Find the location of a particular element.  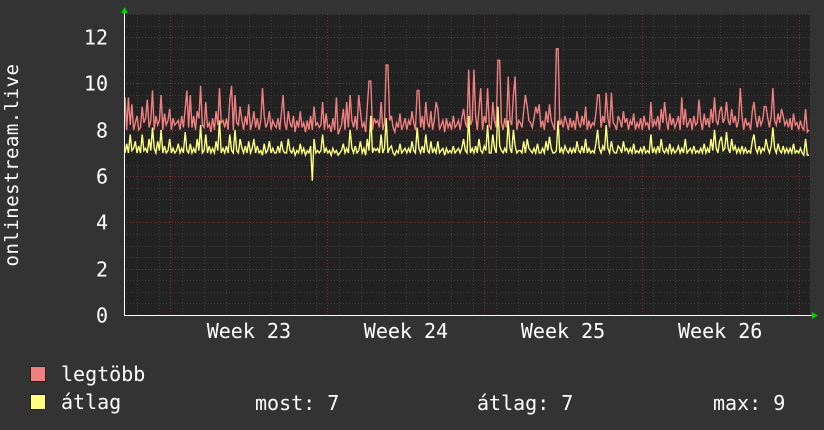

series-line-atlag is located at coordinates (466, 143).